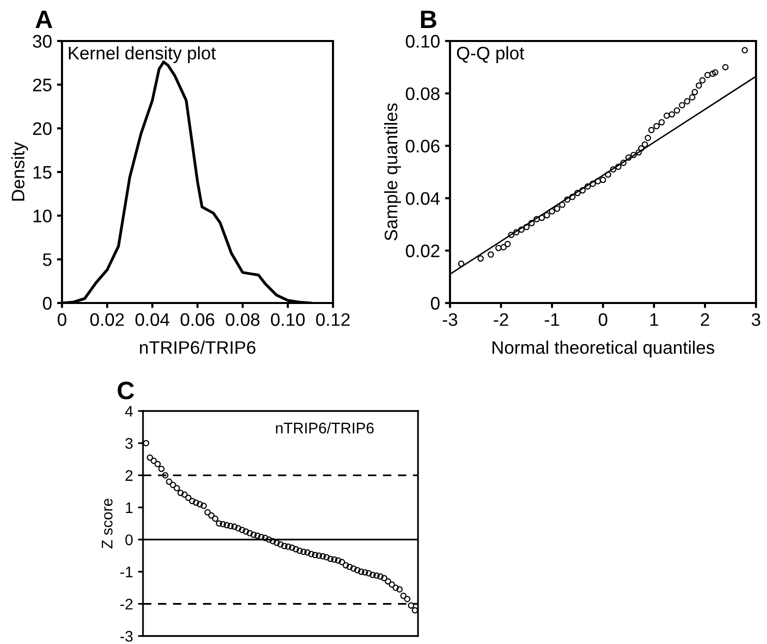 The height and width of the screenshot is (644, 767). What do you see at coordinates (333, 319) in the screenshot?
I see `x-tick-label: 0.12` at bounding box center [333, 319].